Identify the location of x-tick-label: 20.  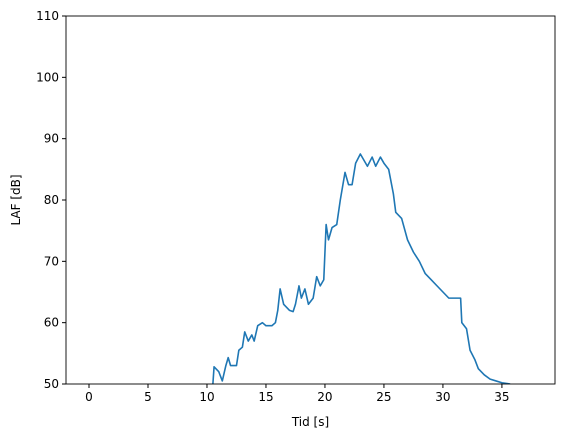
(324, 397).